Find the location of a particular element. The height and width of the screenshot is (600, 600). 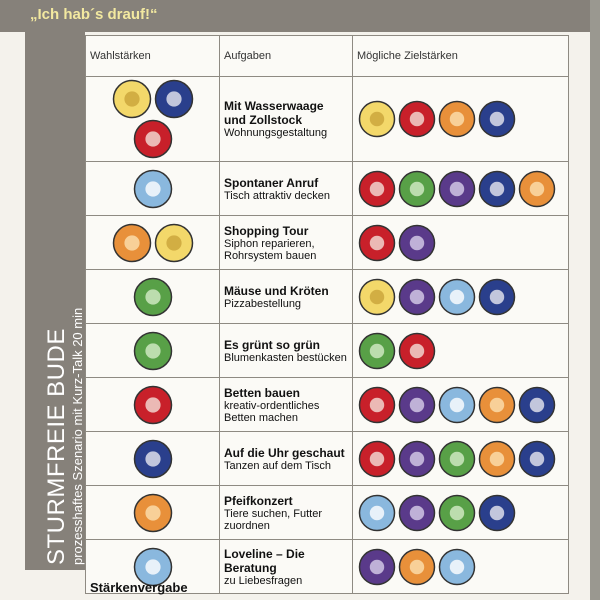

task-title: Mit Wasserwaage und Zollstock is located at coordinates (274, 113).